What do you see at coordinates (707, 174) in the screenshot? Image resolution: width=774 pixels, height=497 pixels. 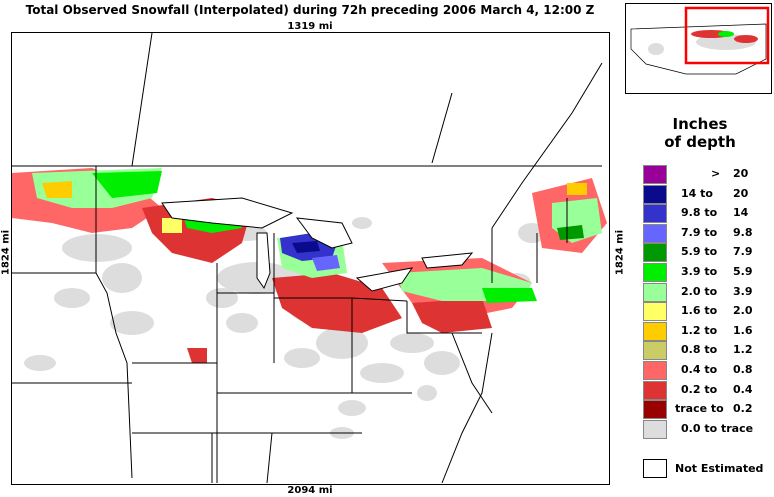 I see `legend-row: >20` at bounding box center [707, 174].